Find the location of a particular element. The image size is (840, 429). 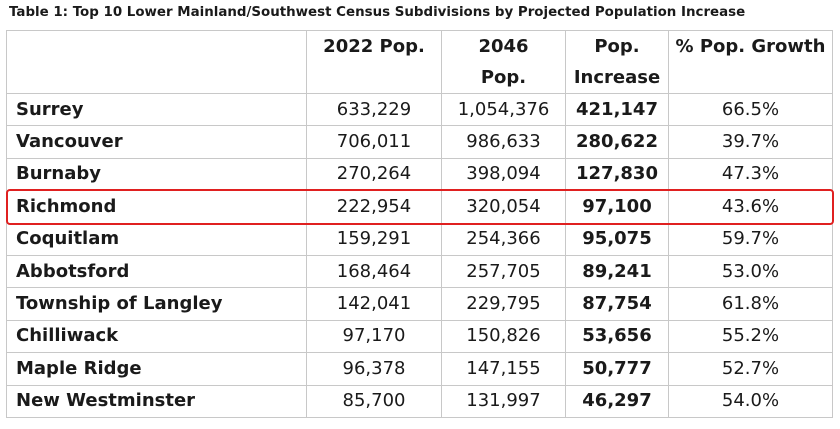

cell-2022-pop: 222,954 is located at coordinates (374, 207).